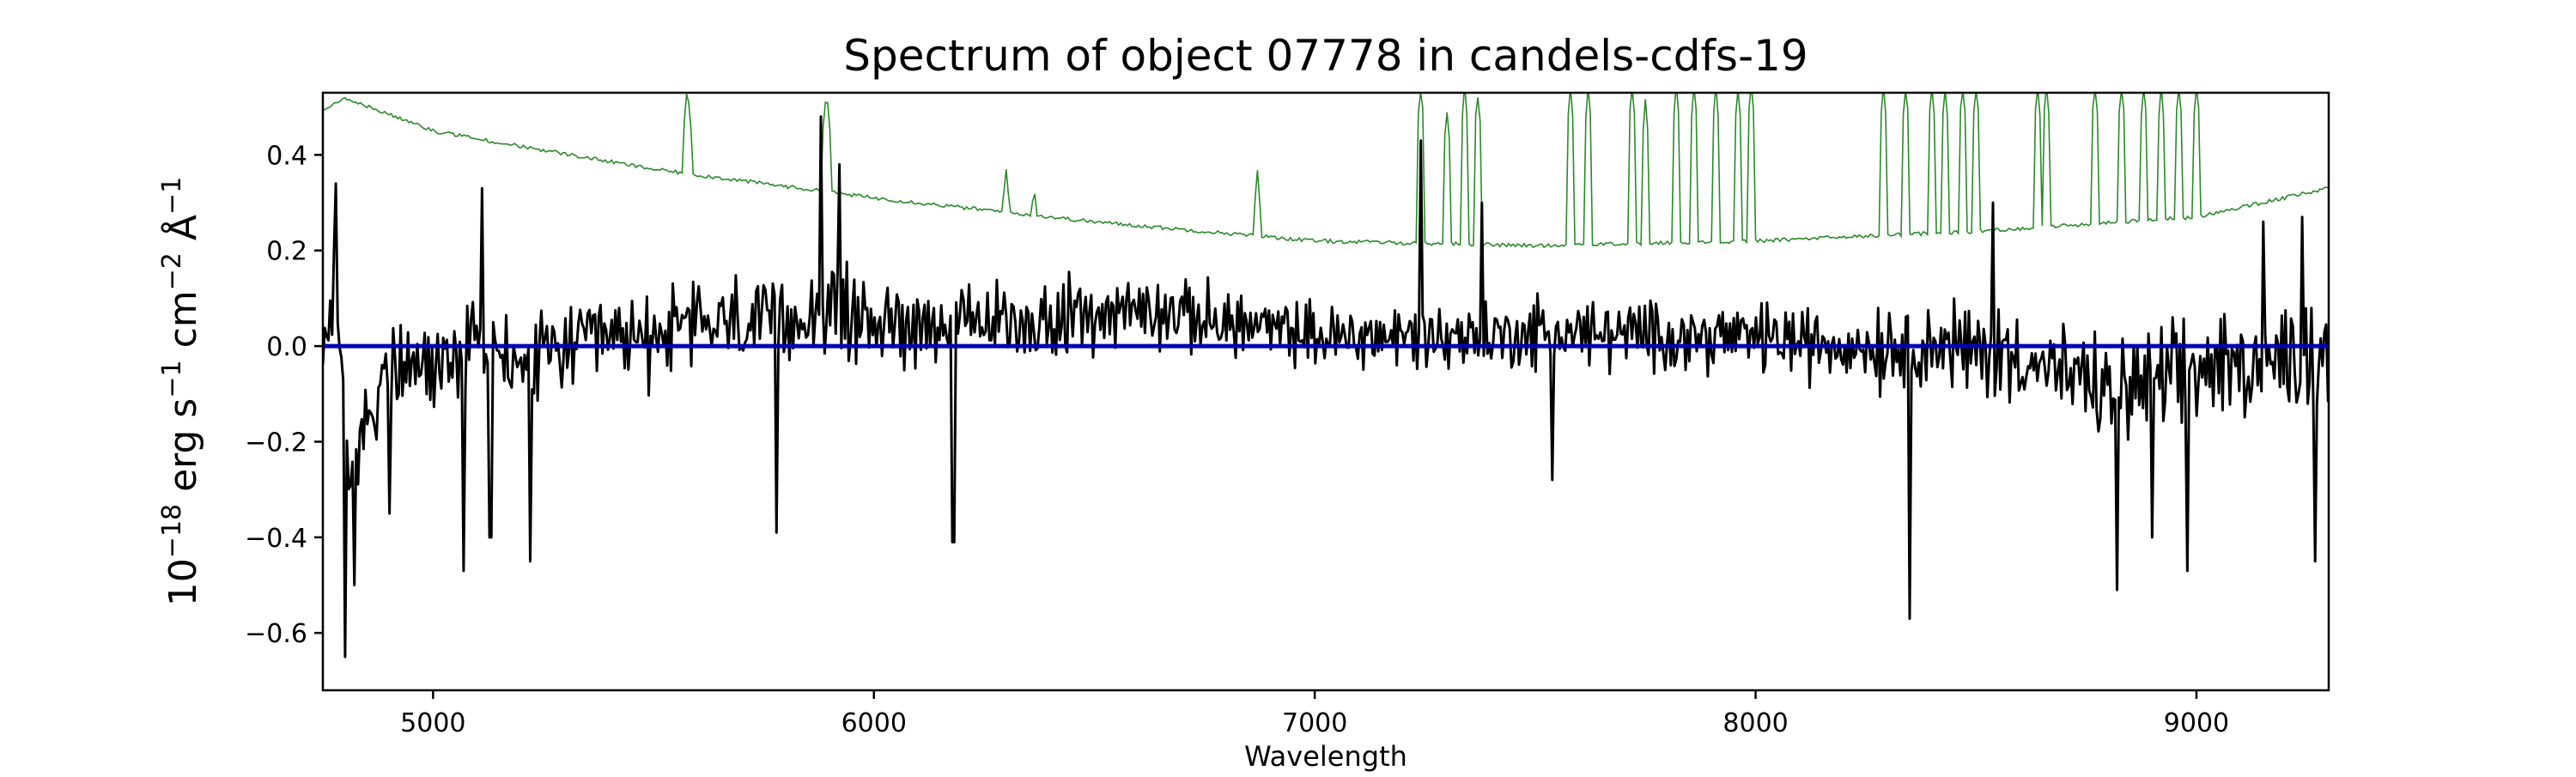  What do you see at coordinates (286, 347) in the screenshot?
I see `y-tick-label: 0.0` at bounding box center [286, 347].